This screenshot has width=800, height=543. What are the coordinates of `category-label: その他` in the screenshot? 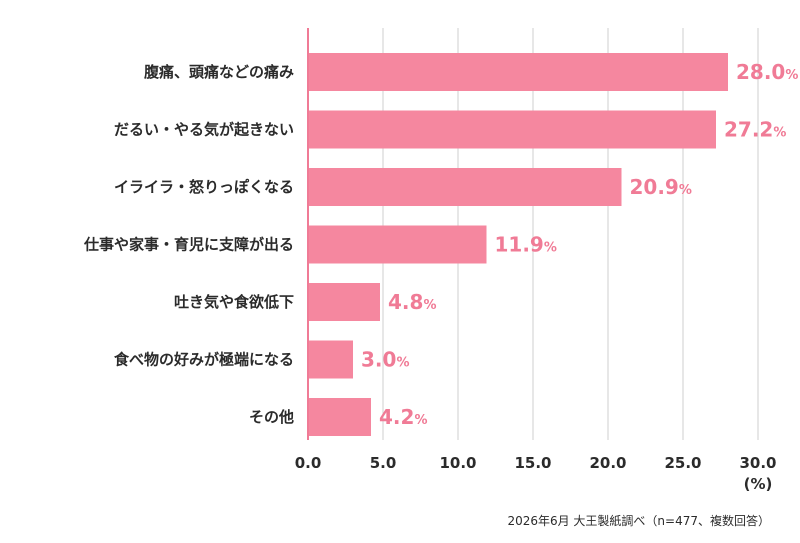 It's located at (271, 417).